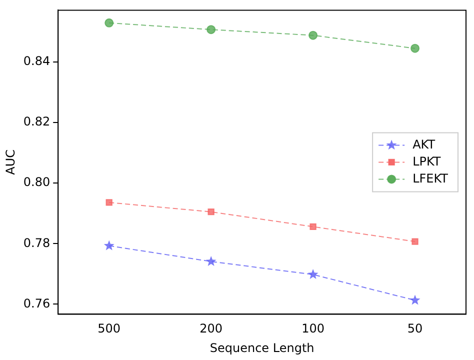  Describe the element at coordinates (10, 162) in the screenshot. I see `y-axis-title: AUC` at that location.